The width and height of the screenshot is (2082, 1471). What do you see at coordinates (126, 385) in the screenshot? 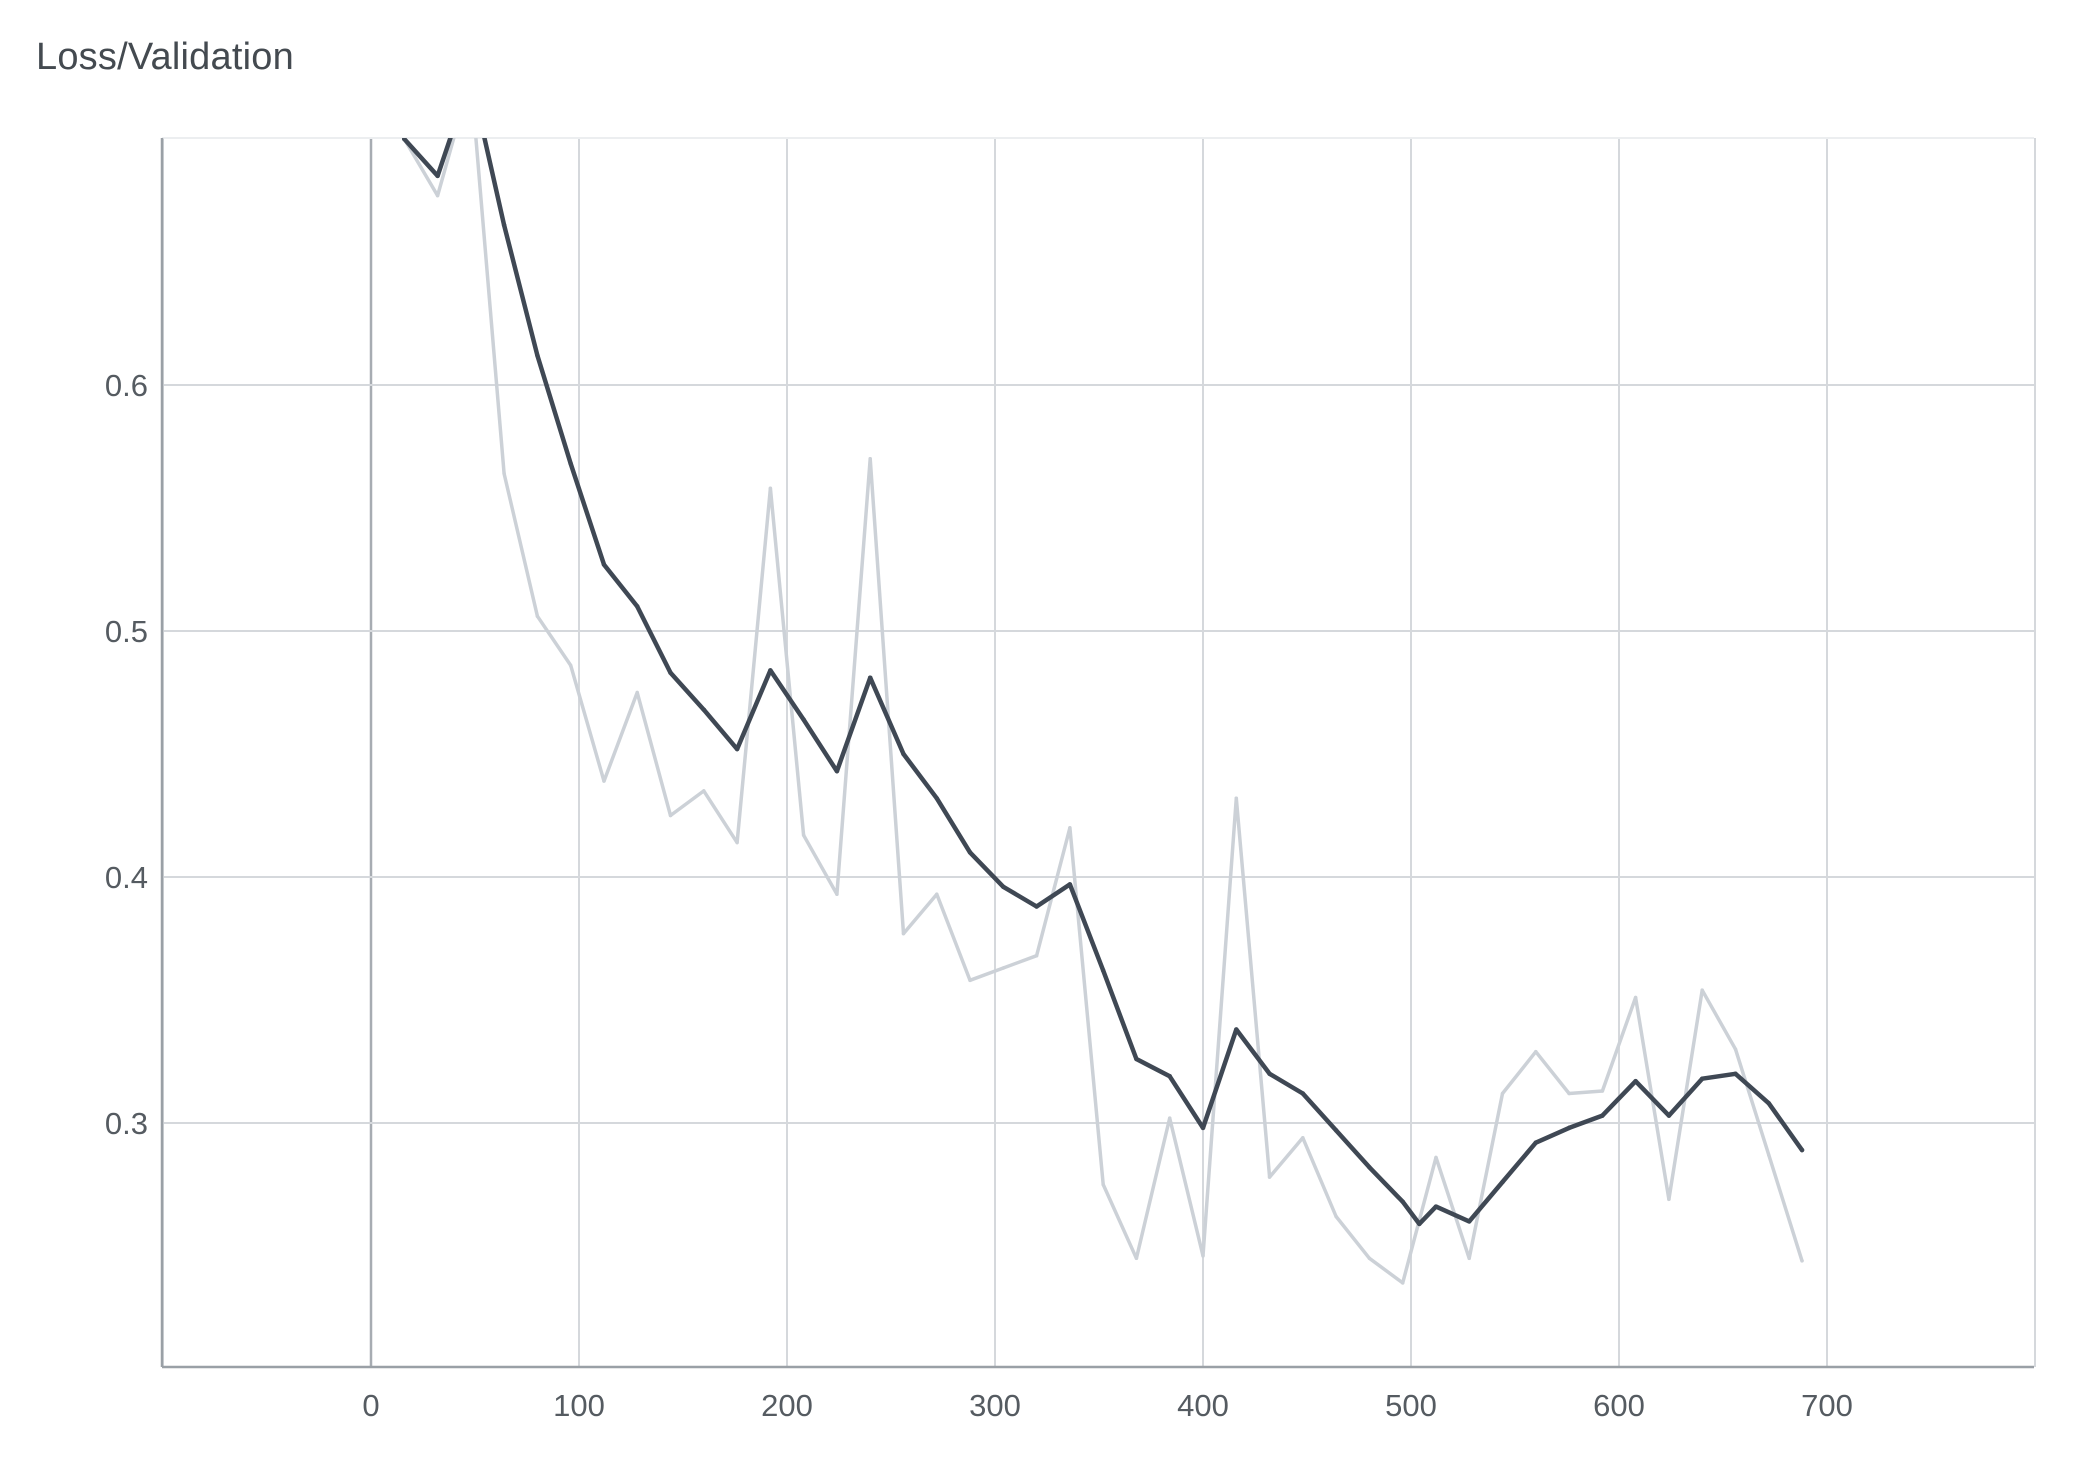
I see `y-tick-label-0.6: 0.6` at bounding box center [126, 385].